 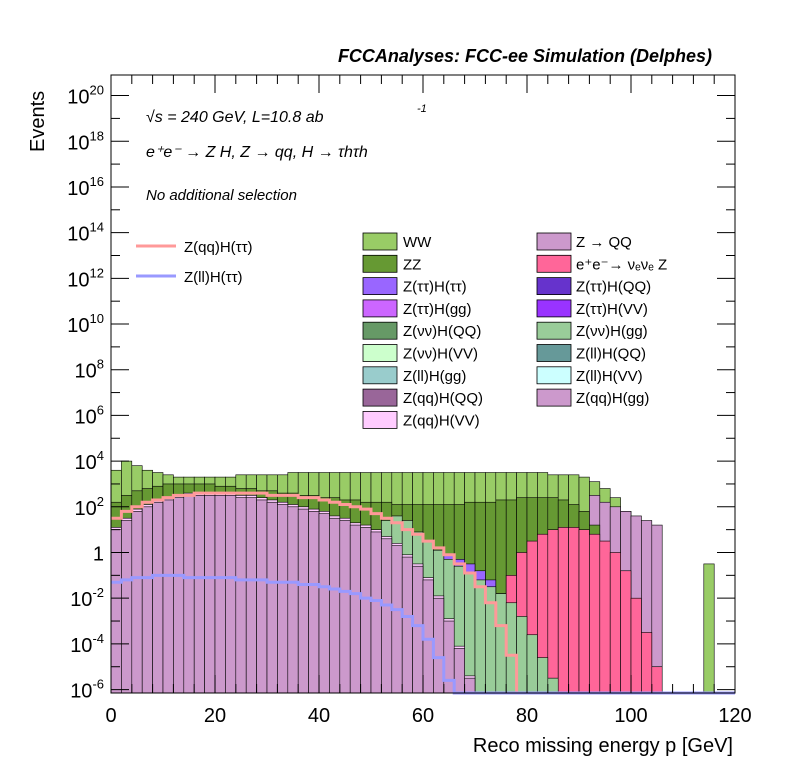 What do you see at coordinates (604, 242) in the screenshot?
I see `legend-label: Z → QQ` at bounding box center [604, 242].